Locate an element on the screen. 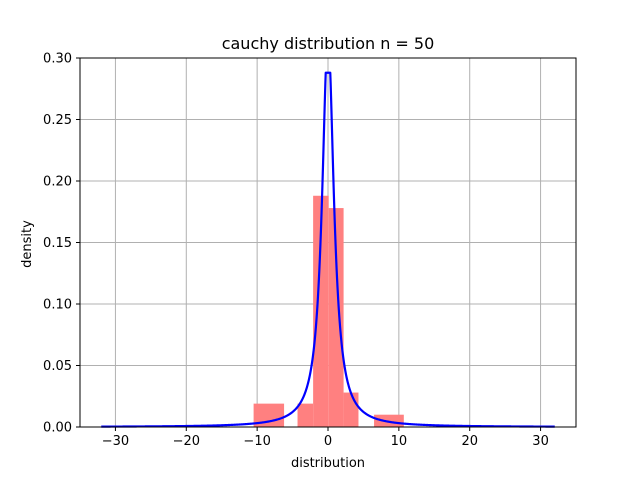  x-tick-label: 30 is located at coordinates (540, 441).